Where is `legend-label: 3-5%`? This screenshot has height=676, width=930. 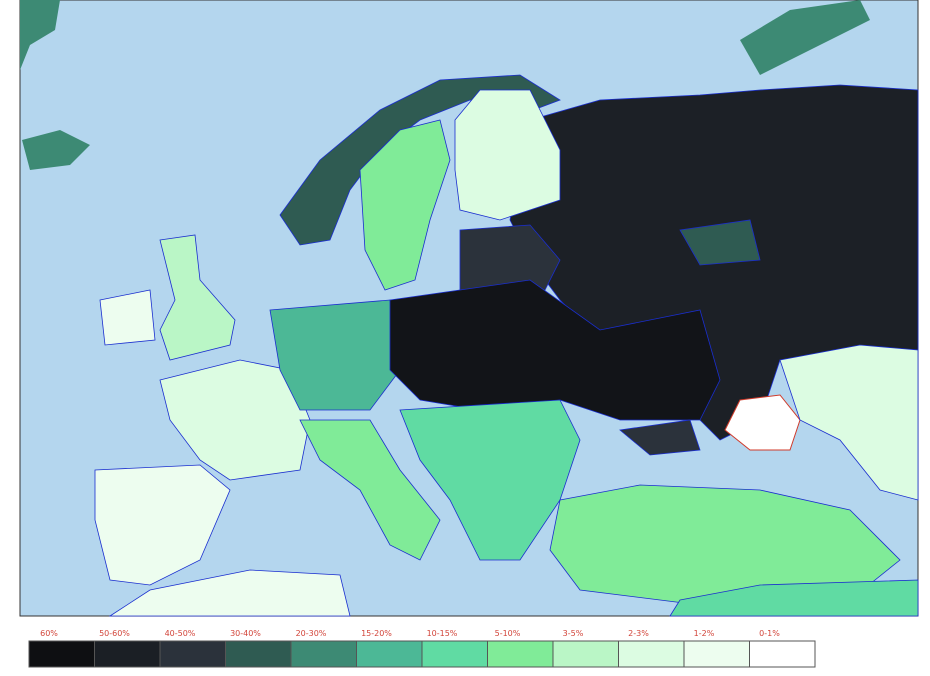
legend-label: 3-5% is located at coordinates (573, 633).